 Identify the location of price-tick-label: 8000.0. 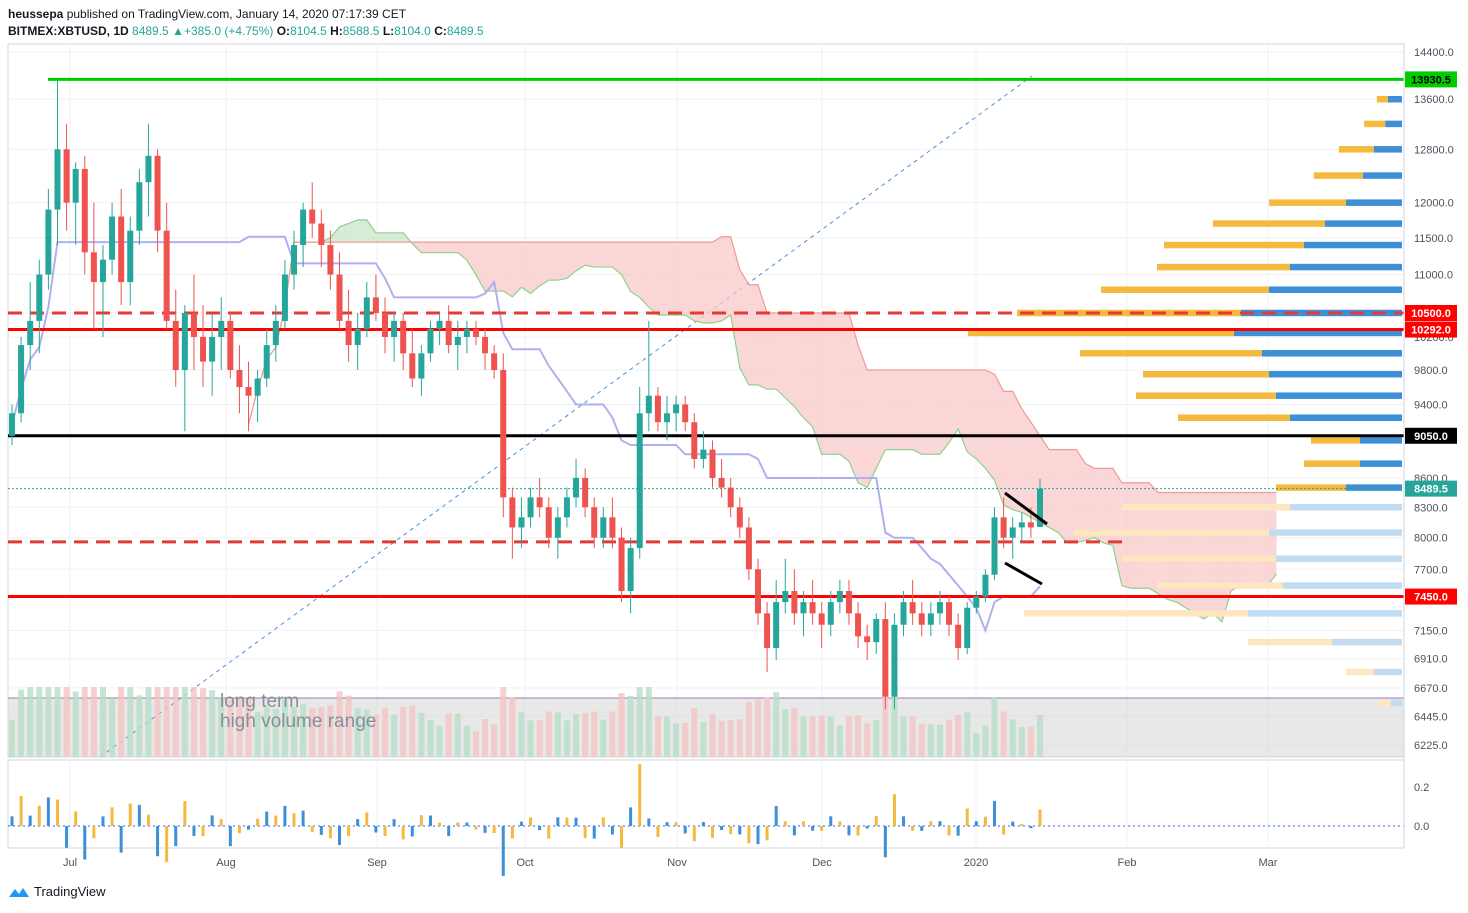
(1431, 539).